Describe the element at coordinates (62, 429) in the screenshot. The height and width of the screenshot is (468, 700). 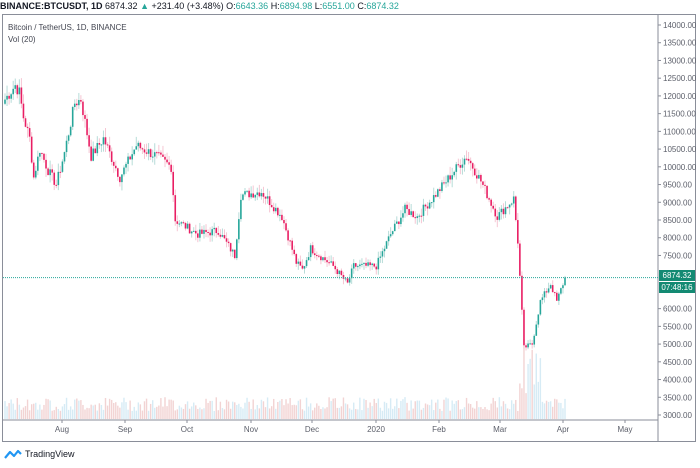
I see `time-tick-label: Aug` at that location.